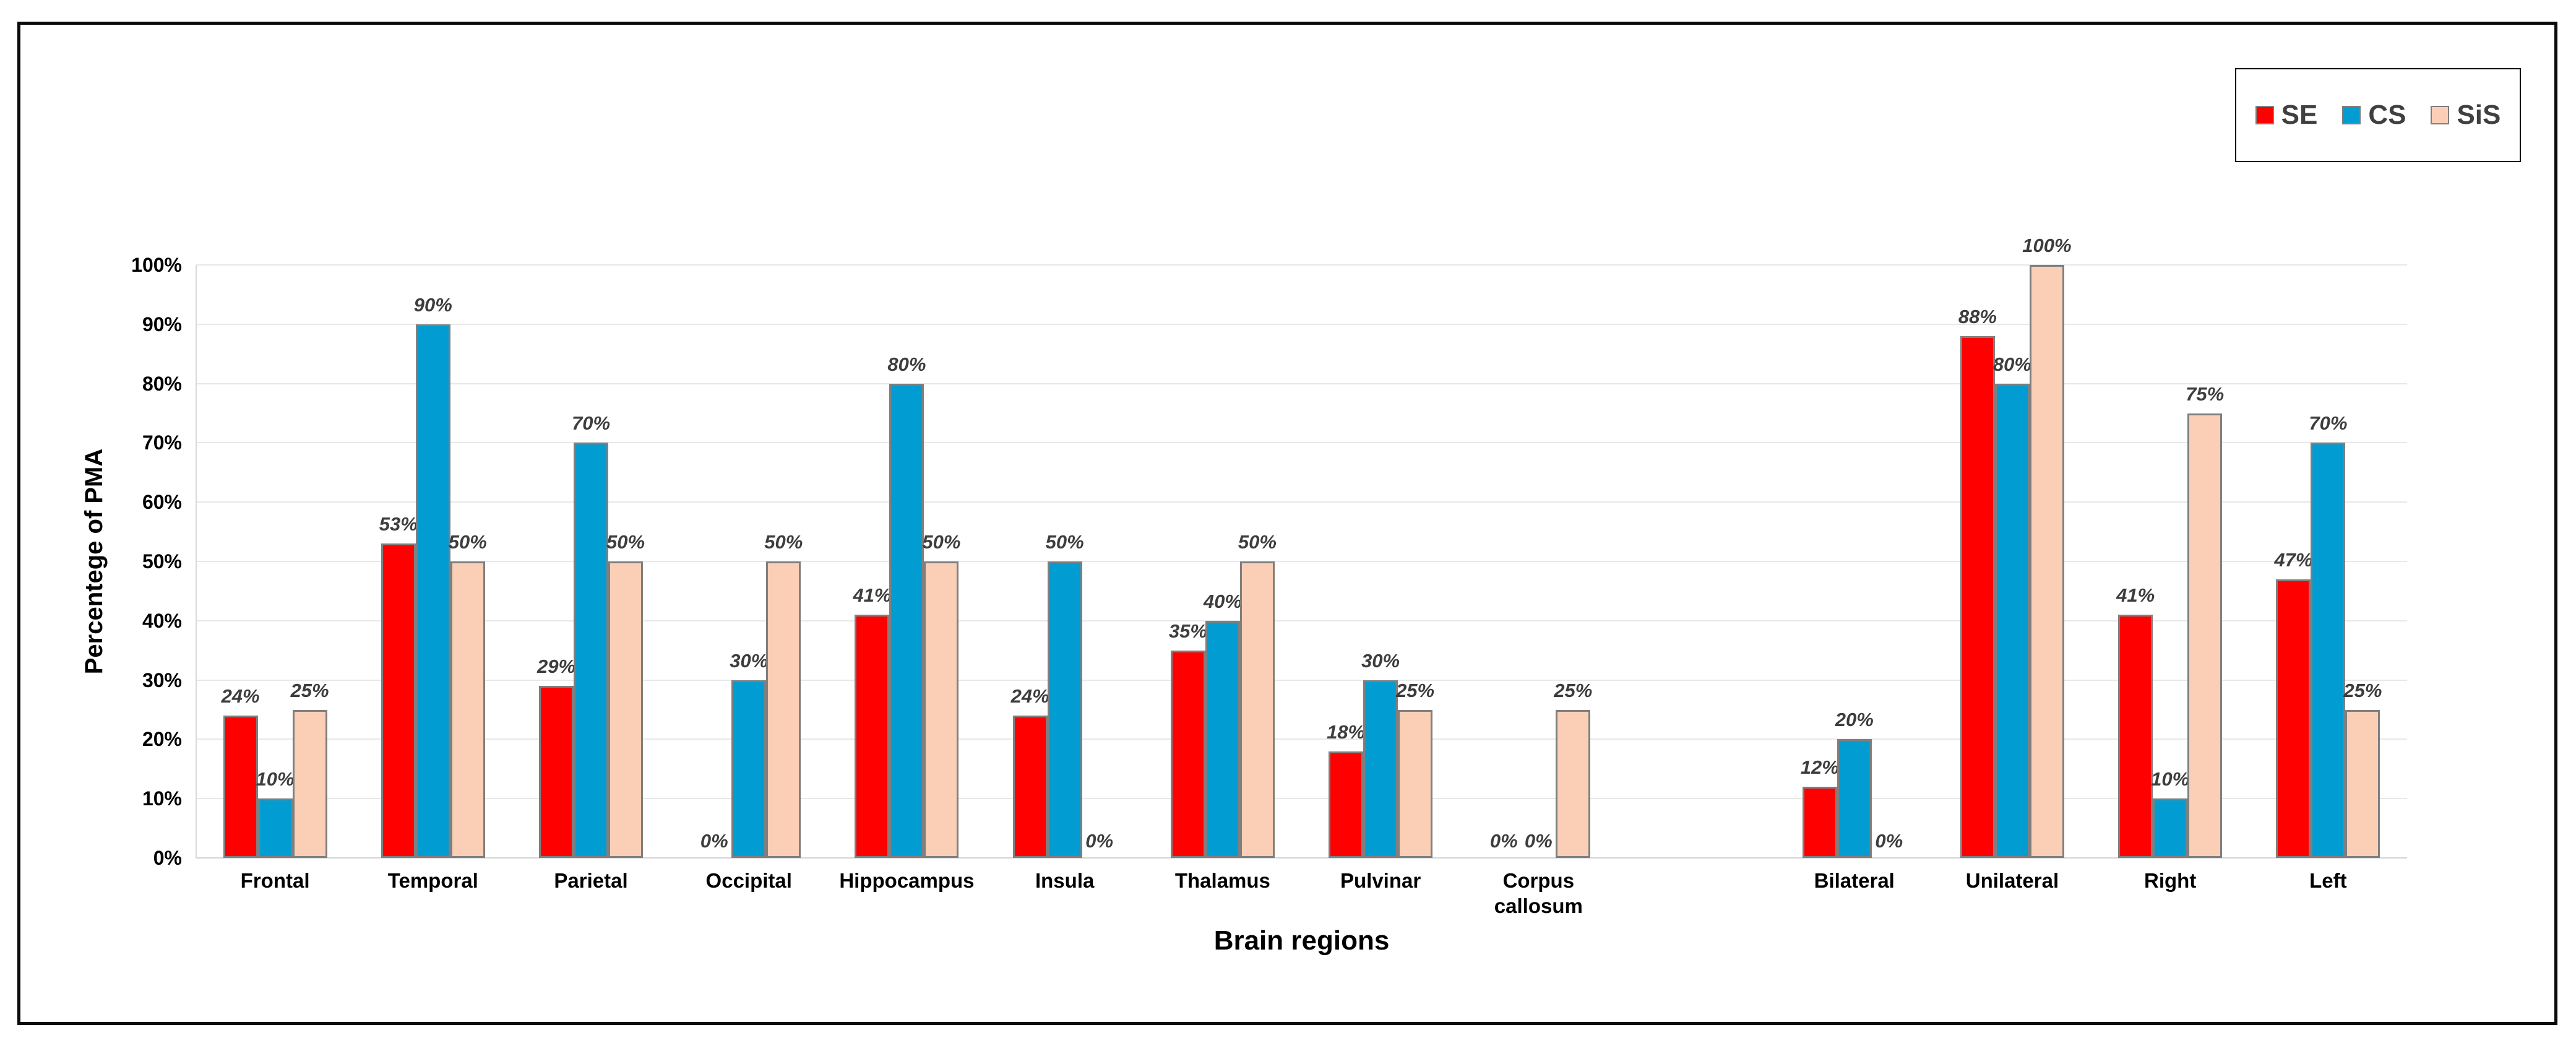 The height and width of the screenshot is (1043, 2576). I want to click on bar-SiS-Parietal, so click(626, 709).